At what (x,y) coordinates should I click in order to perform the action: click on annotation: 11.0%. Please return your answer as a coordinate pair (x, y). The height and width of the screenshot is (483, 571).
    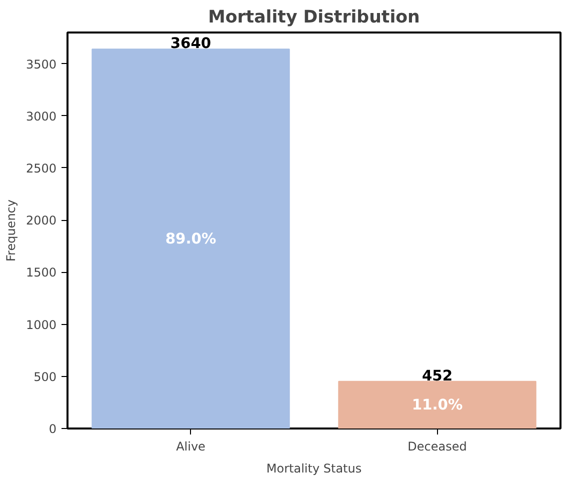
    Looking at the image, I should click on (437, 405).